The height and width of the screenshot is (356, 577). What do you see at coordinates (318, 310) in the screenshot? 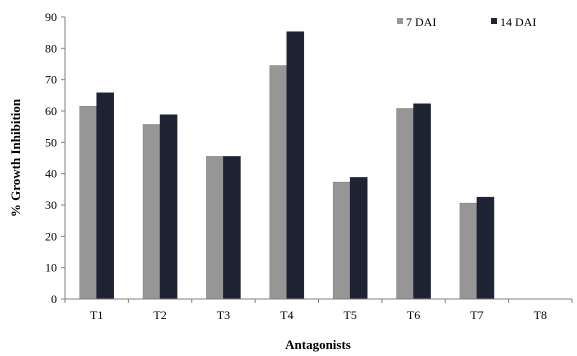
I see `x-ticks: T1 T2 T3 T4 T5 T6 T7 T8` at bounding box center [318, 310].